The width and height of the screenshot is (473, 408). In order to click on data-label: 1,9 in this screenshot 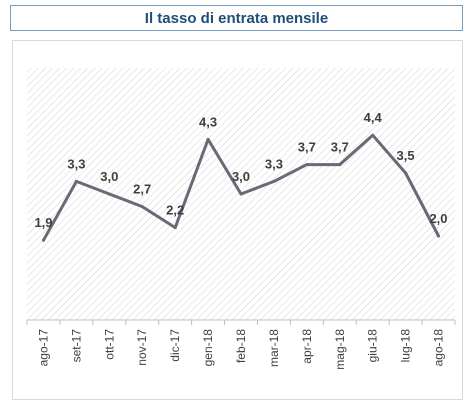, I will do `click(43, 222)`.